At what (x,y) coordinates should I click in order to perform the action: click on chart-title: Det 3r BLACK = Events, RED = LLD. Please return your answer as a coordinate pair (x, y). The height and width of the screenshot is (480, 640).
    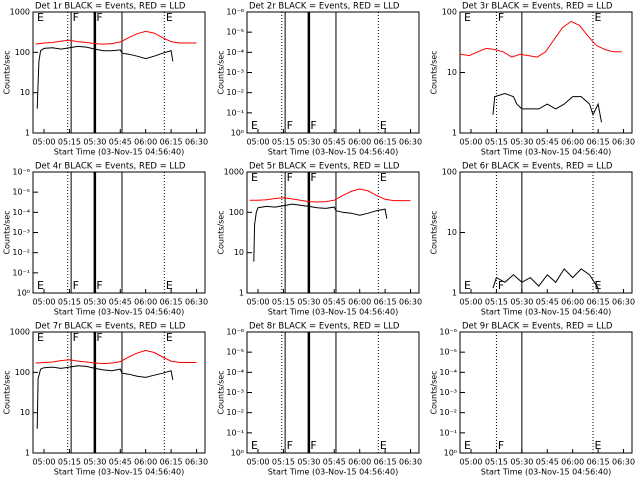
    Looking at the image, I should click on (537, 7).